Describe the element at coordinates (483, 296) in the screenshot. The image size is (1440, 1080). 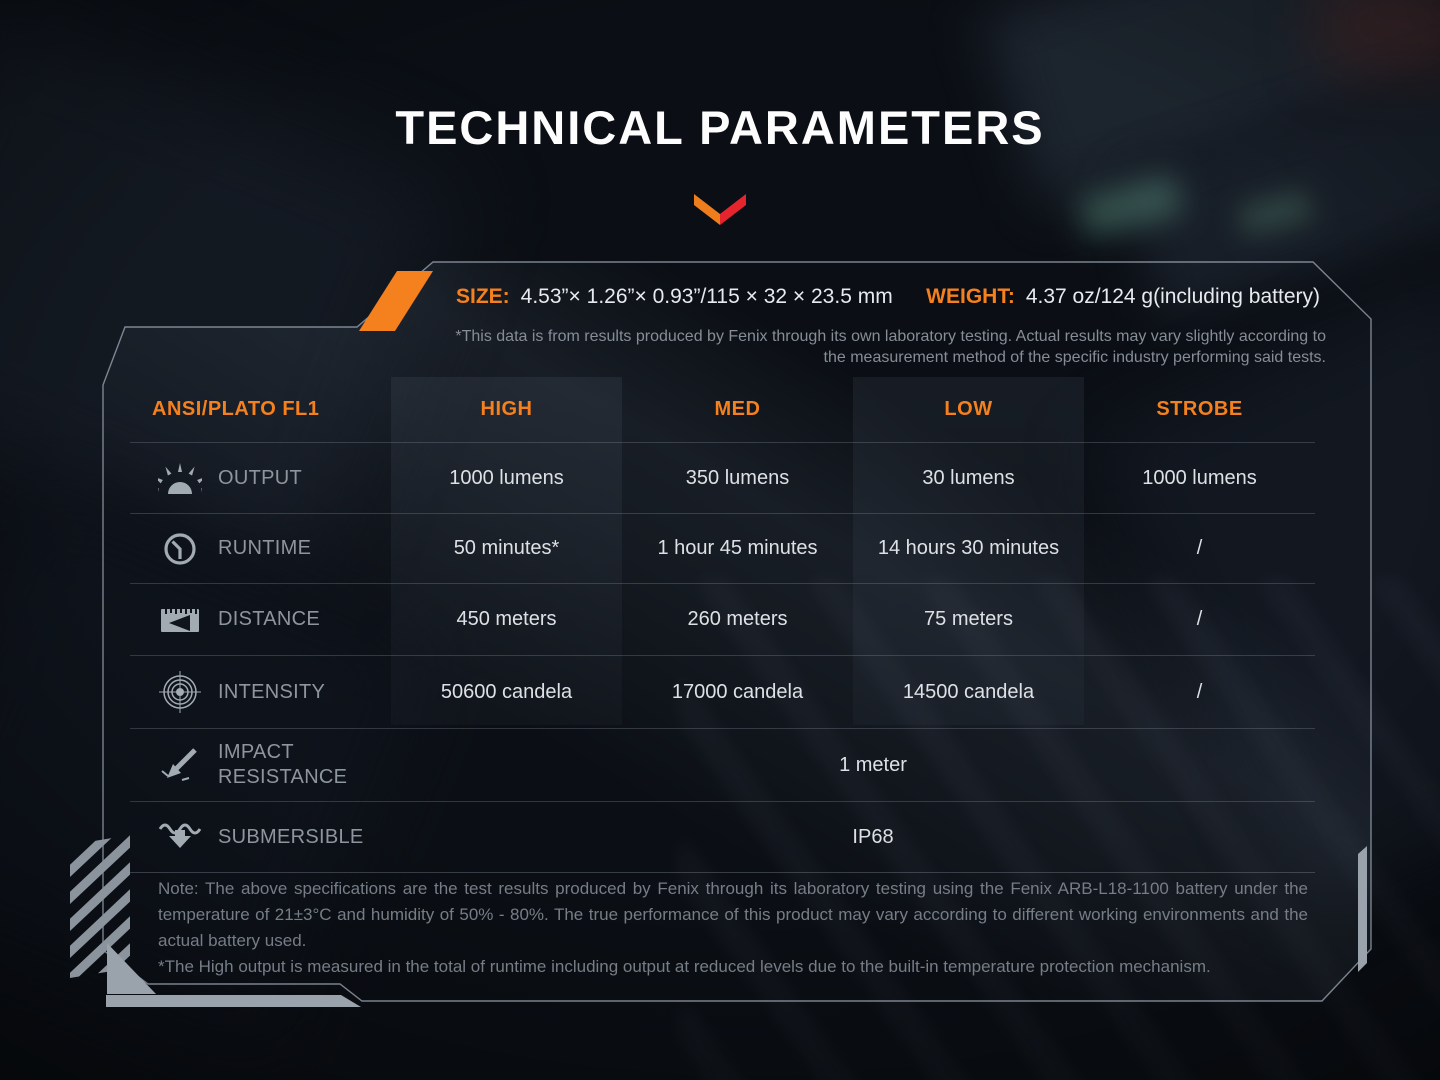
I see `size-label: SIZE:` at that location.